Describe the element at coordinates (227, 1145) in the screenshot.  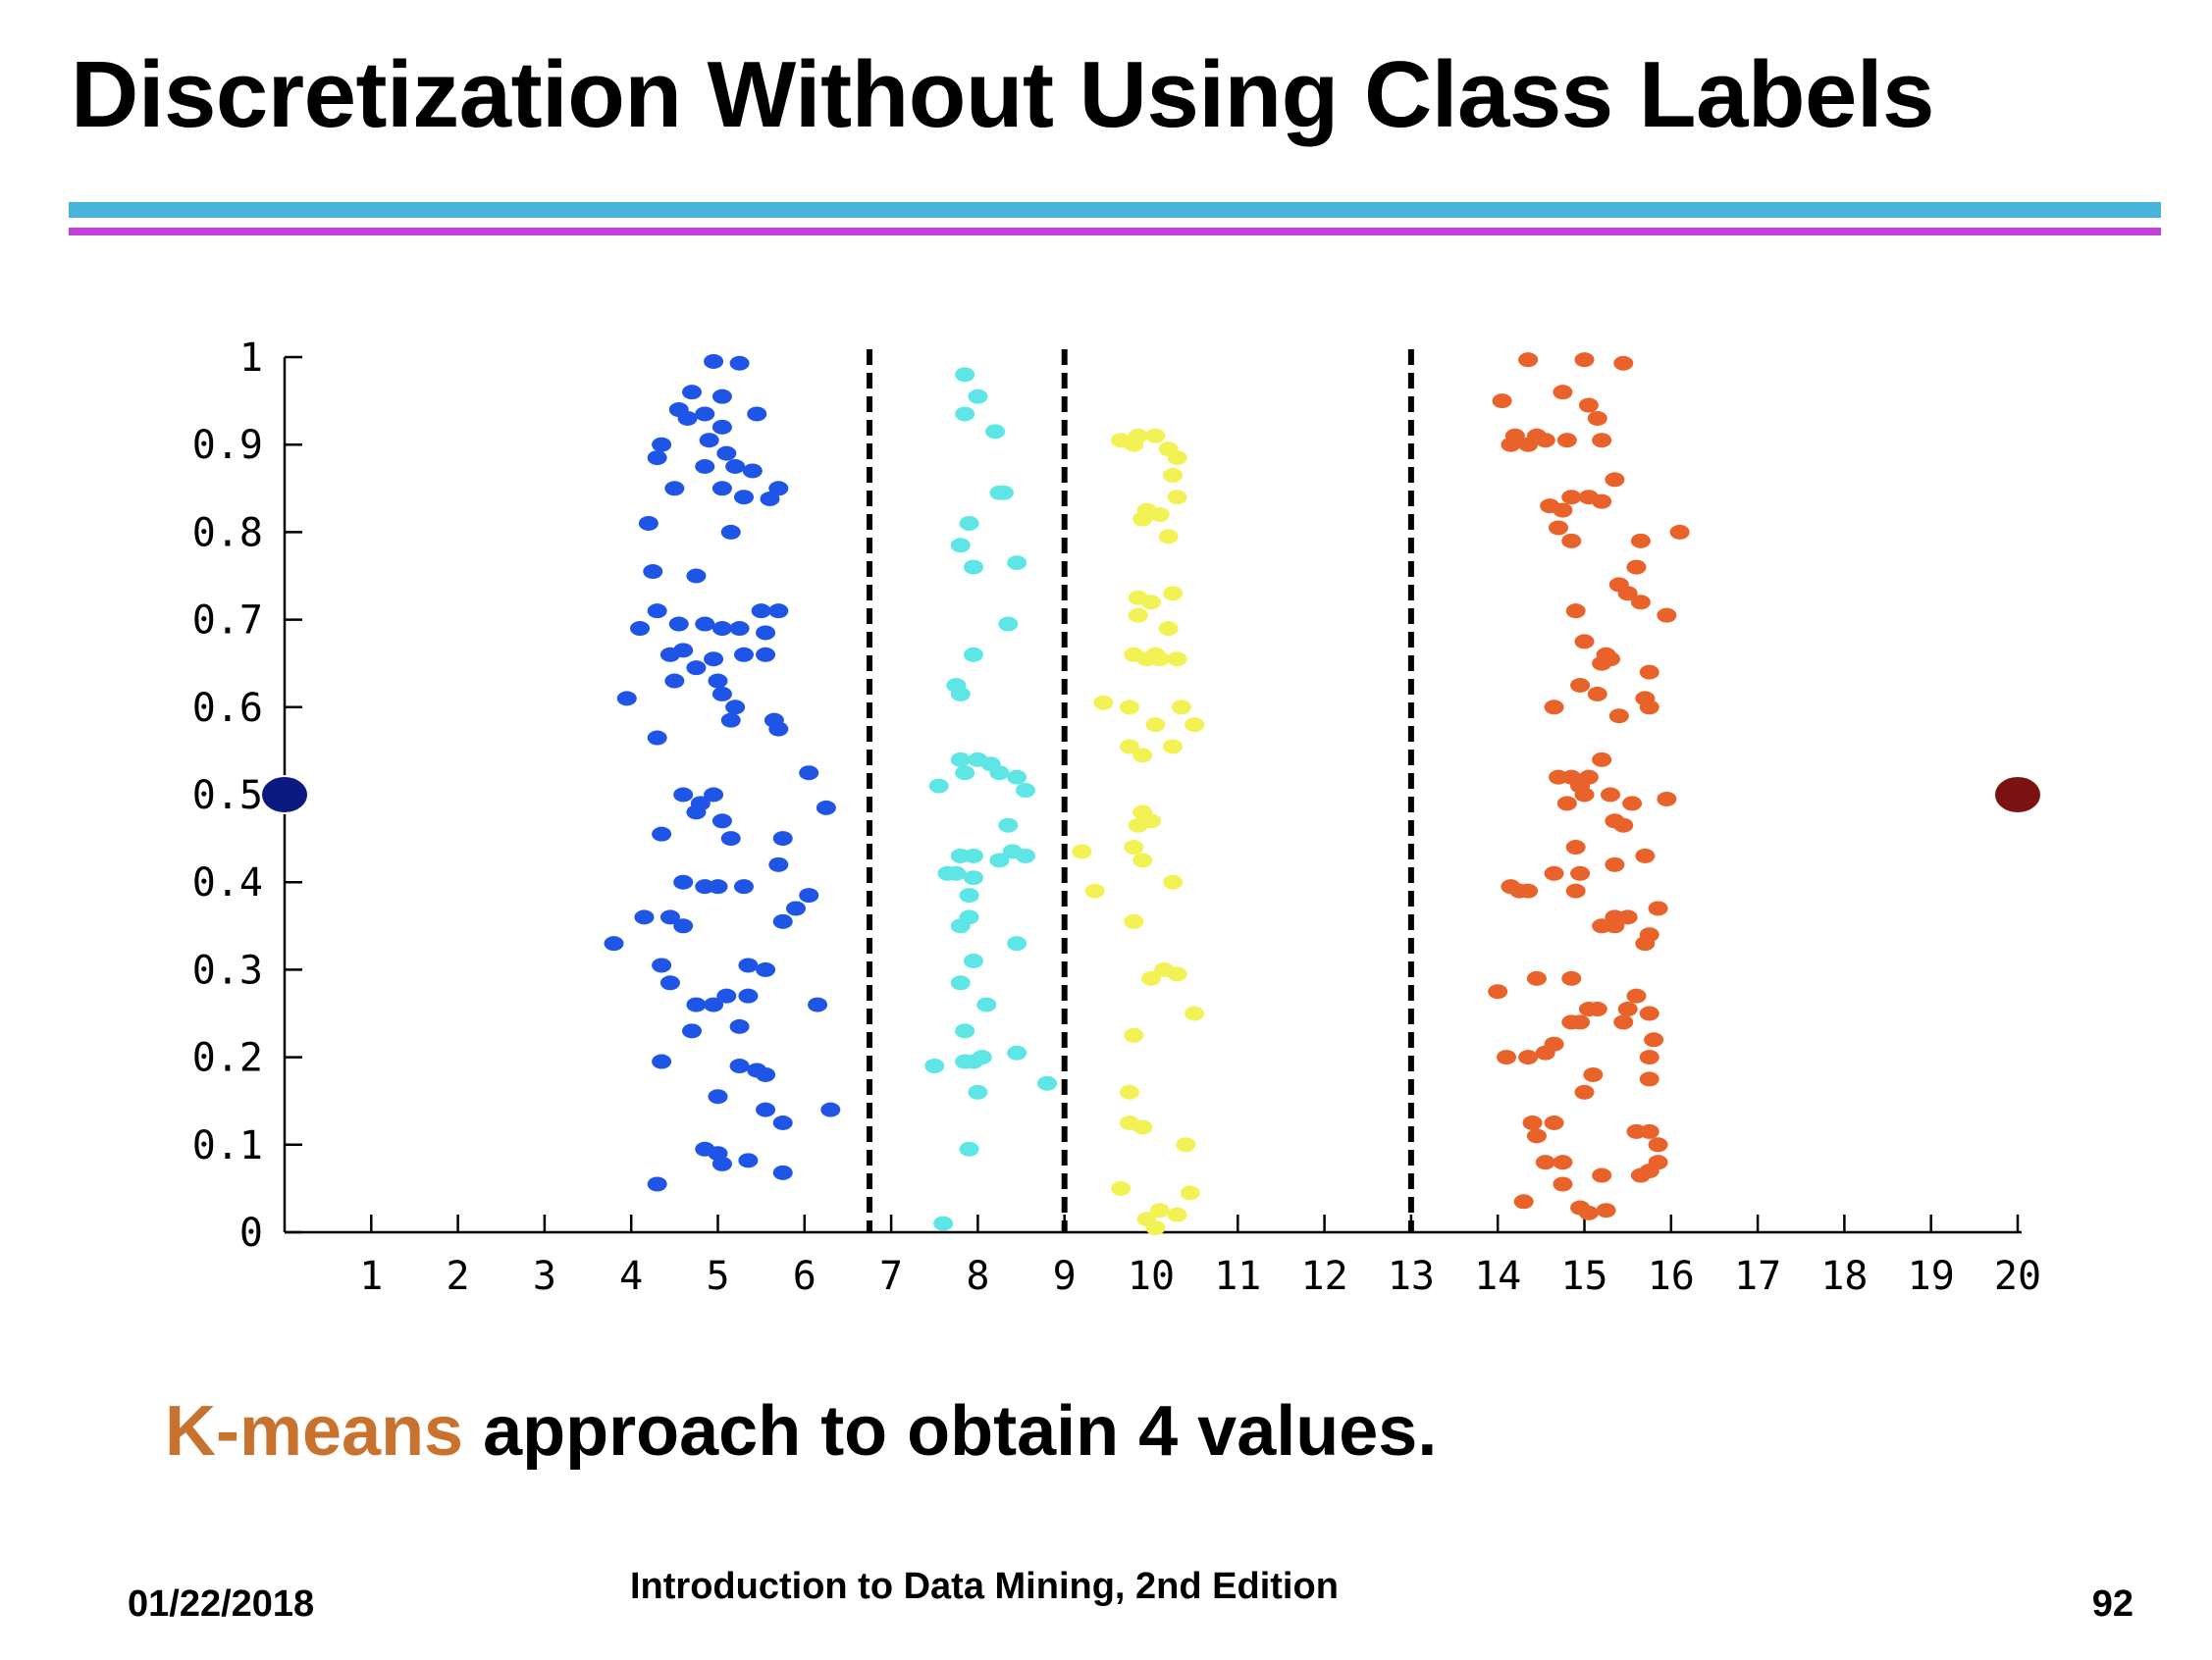
I see `y-tick-label: 0.1` at that location.